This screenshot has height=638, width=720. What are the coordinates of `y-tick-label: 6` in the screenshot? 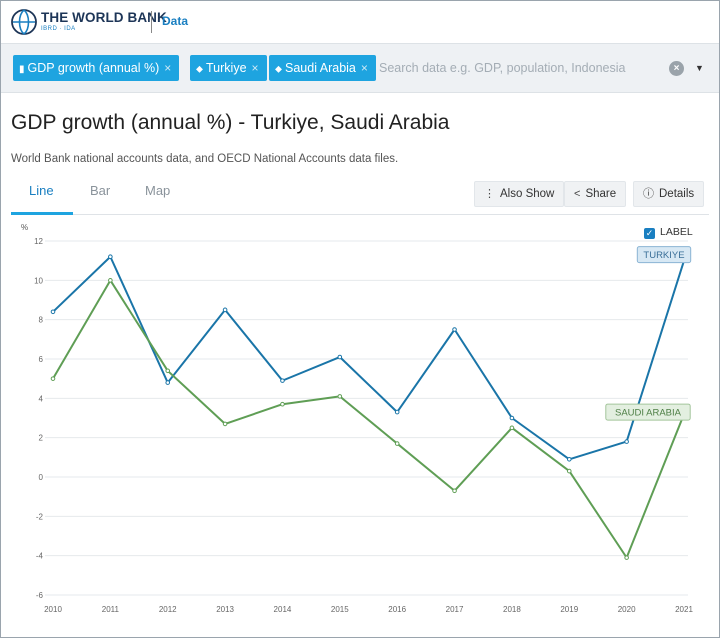 It's located at (41, 359).